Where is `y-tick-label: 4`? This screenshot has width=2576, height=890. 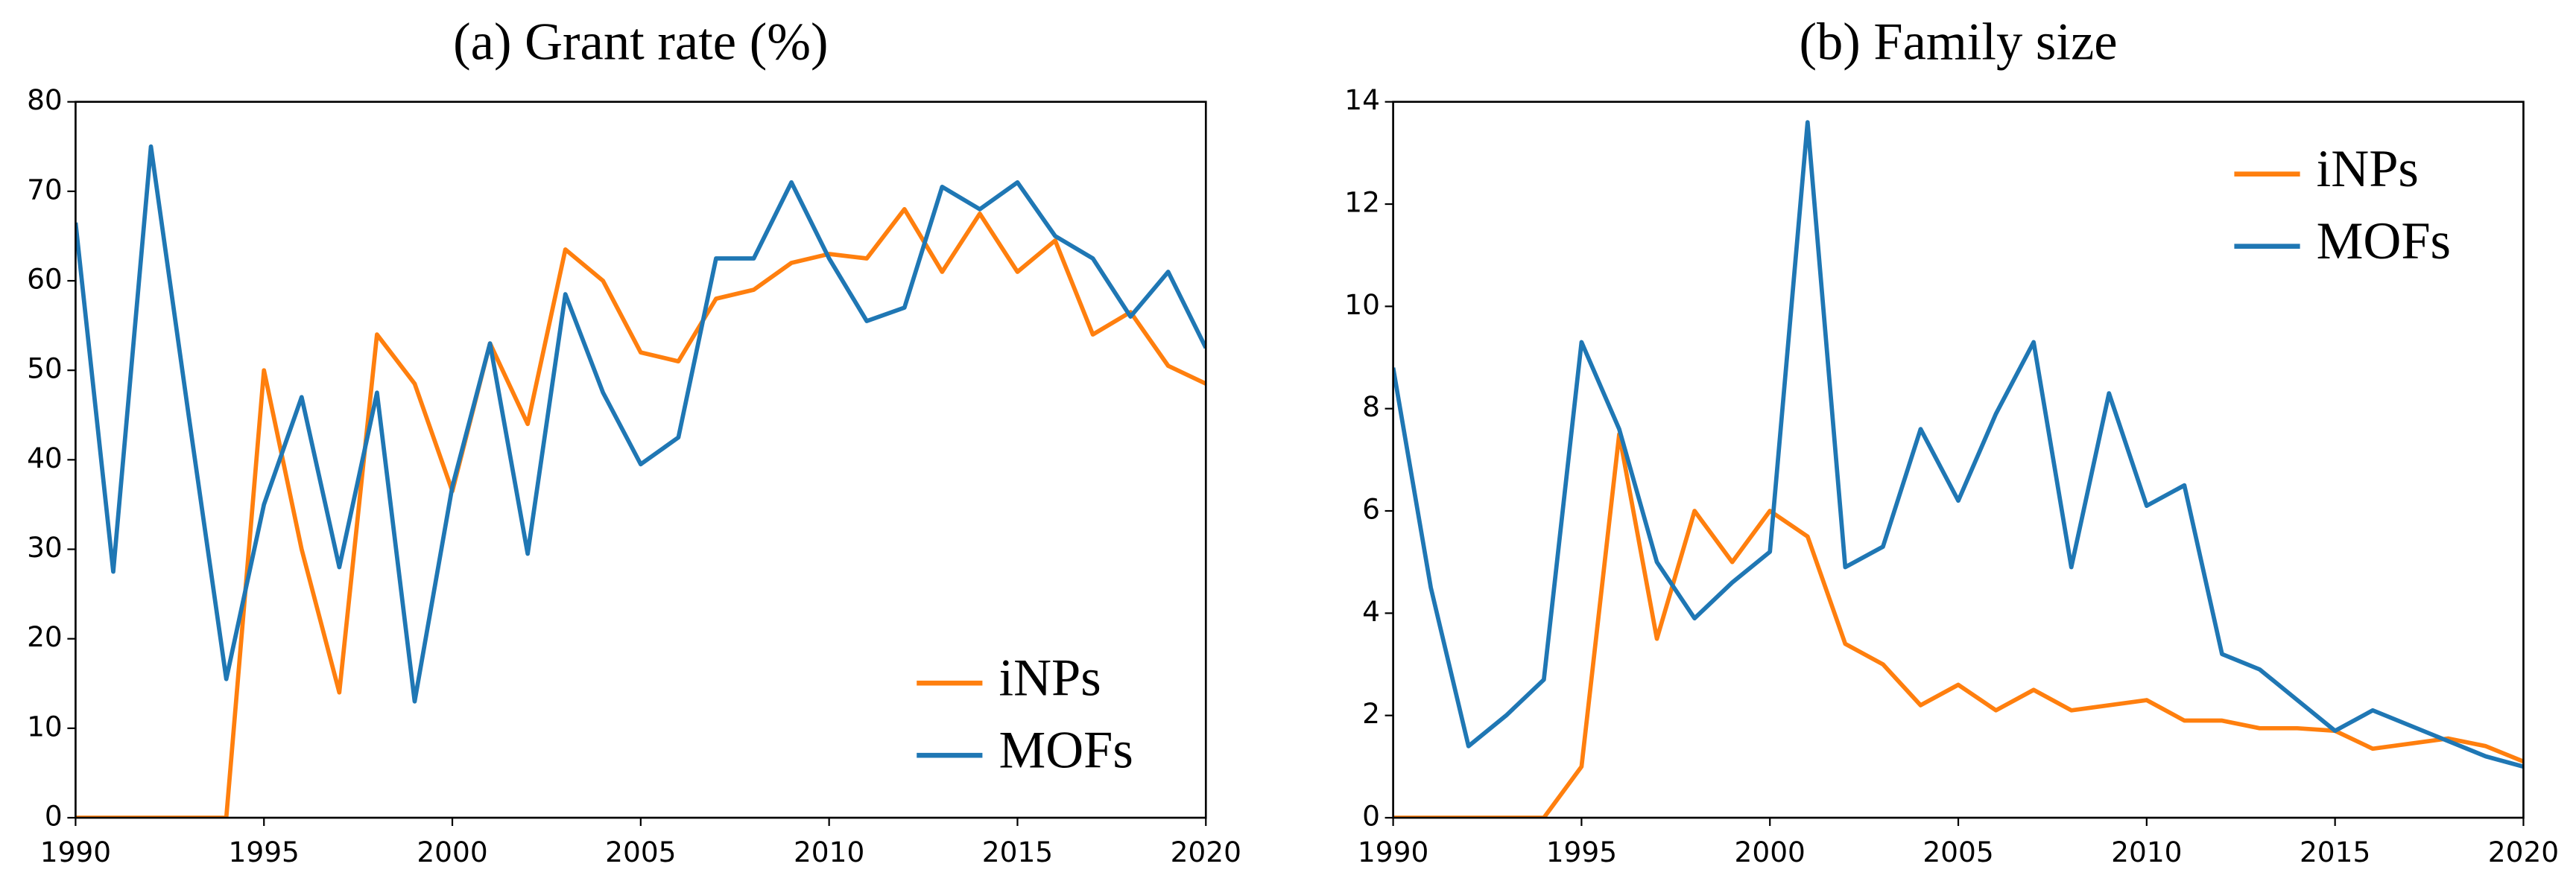
y-tick-label: 4 is located at coordinates (1371, 611).